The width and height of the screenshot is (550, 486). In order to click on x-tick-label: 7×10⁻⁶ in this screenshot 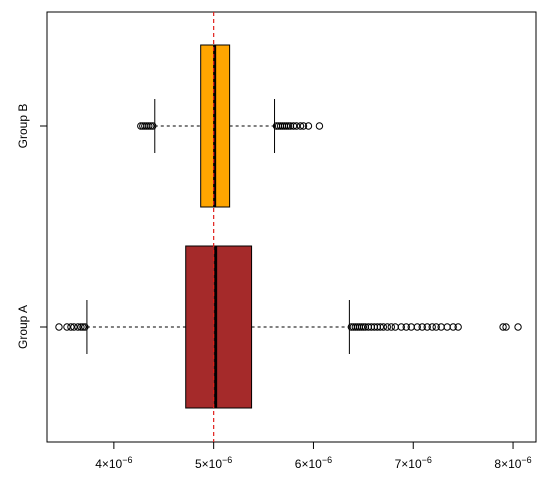, I will do `click(413, 463)`.